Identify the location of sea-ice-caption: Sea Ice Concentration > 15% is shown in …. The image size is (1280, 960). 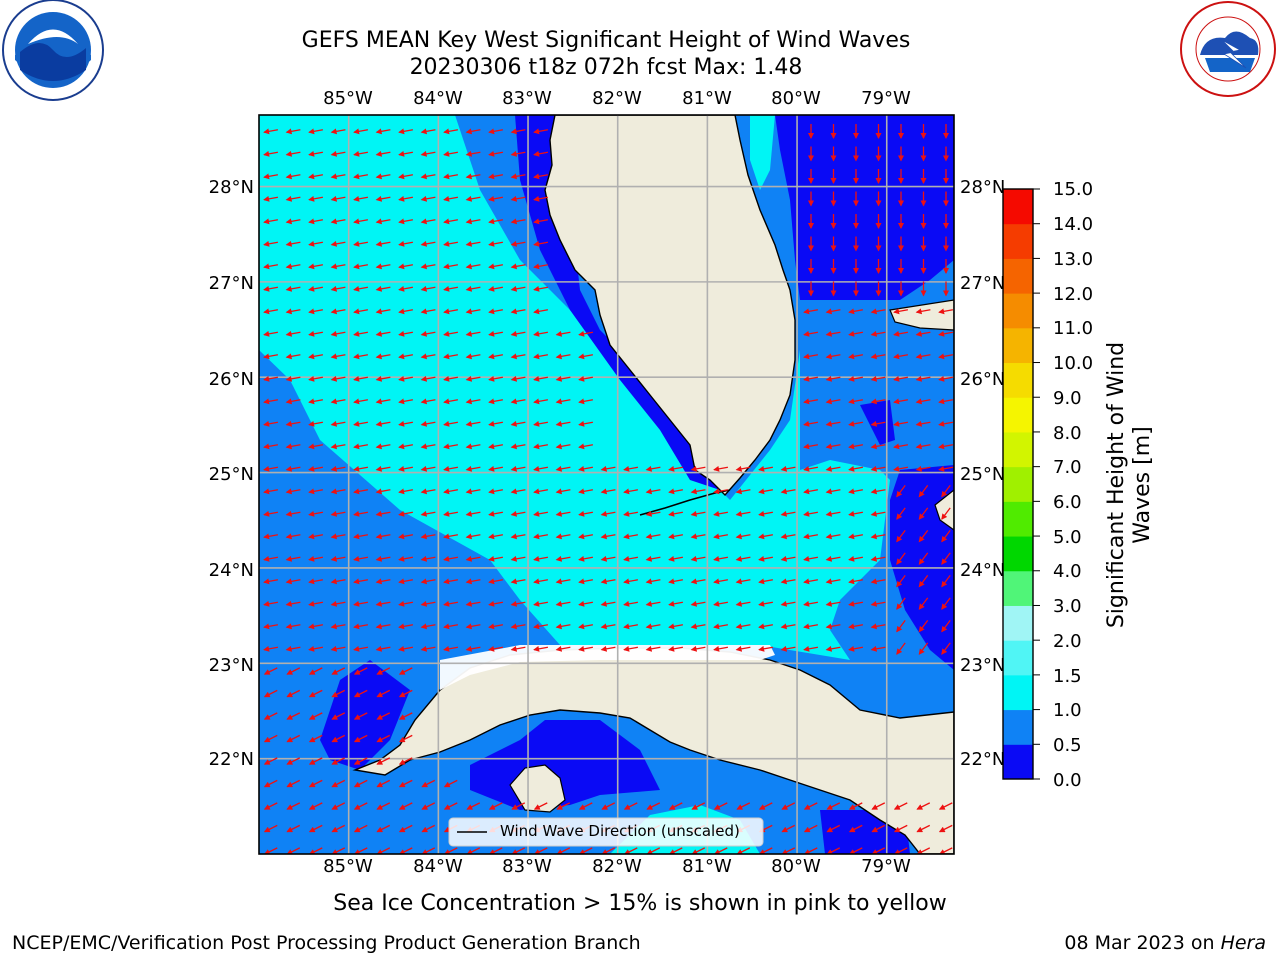
(640, 903).